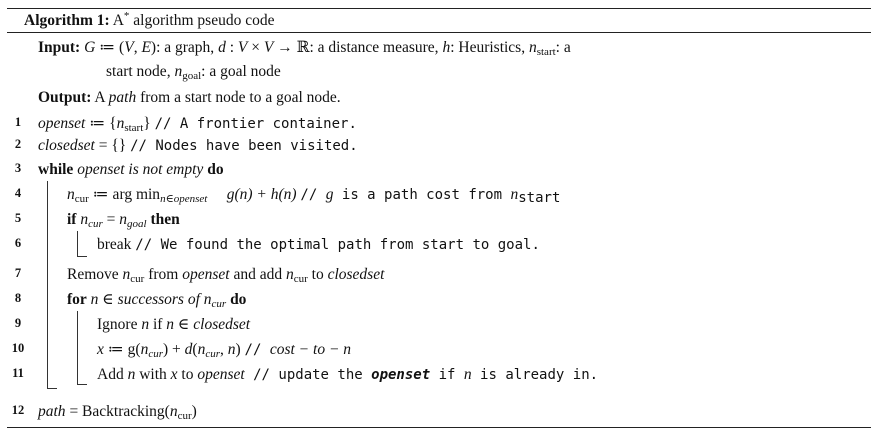 The width and height of the screenshot is (881, 441). I want to click on text: ≔ arg min, so click(124, 194).